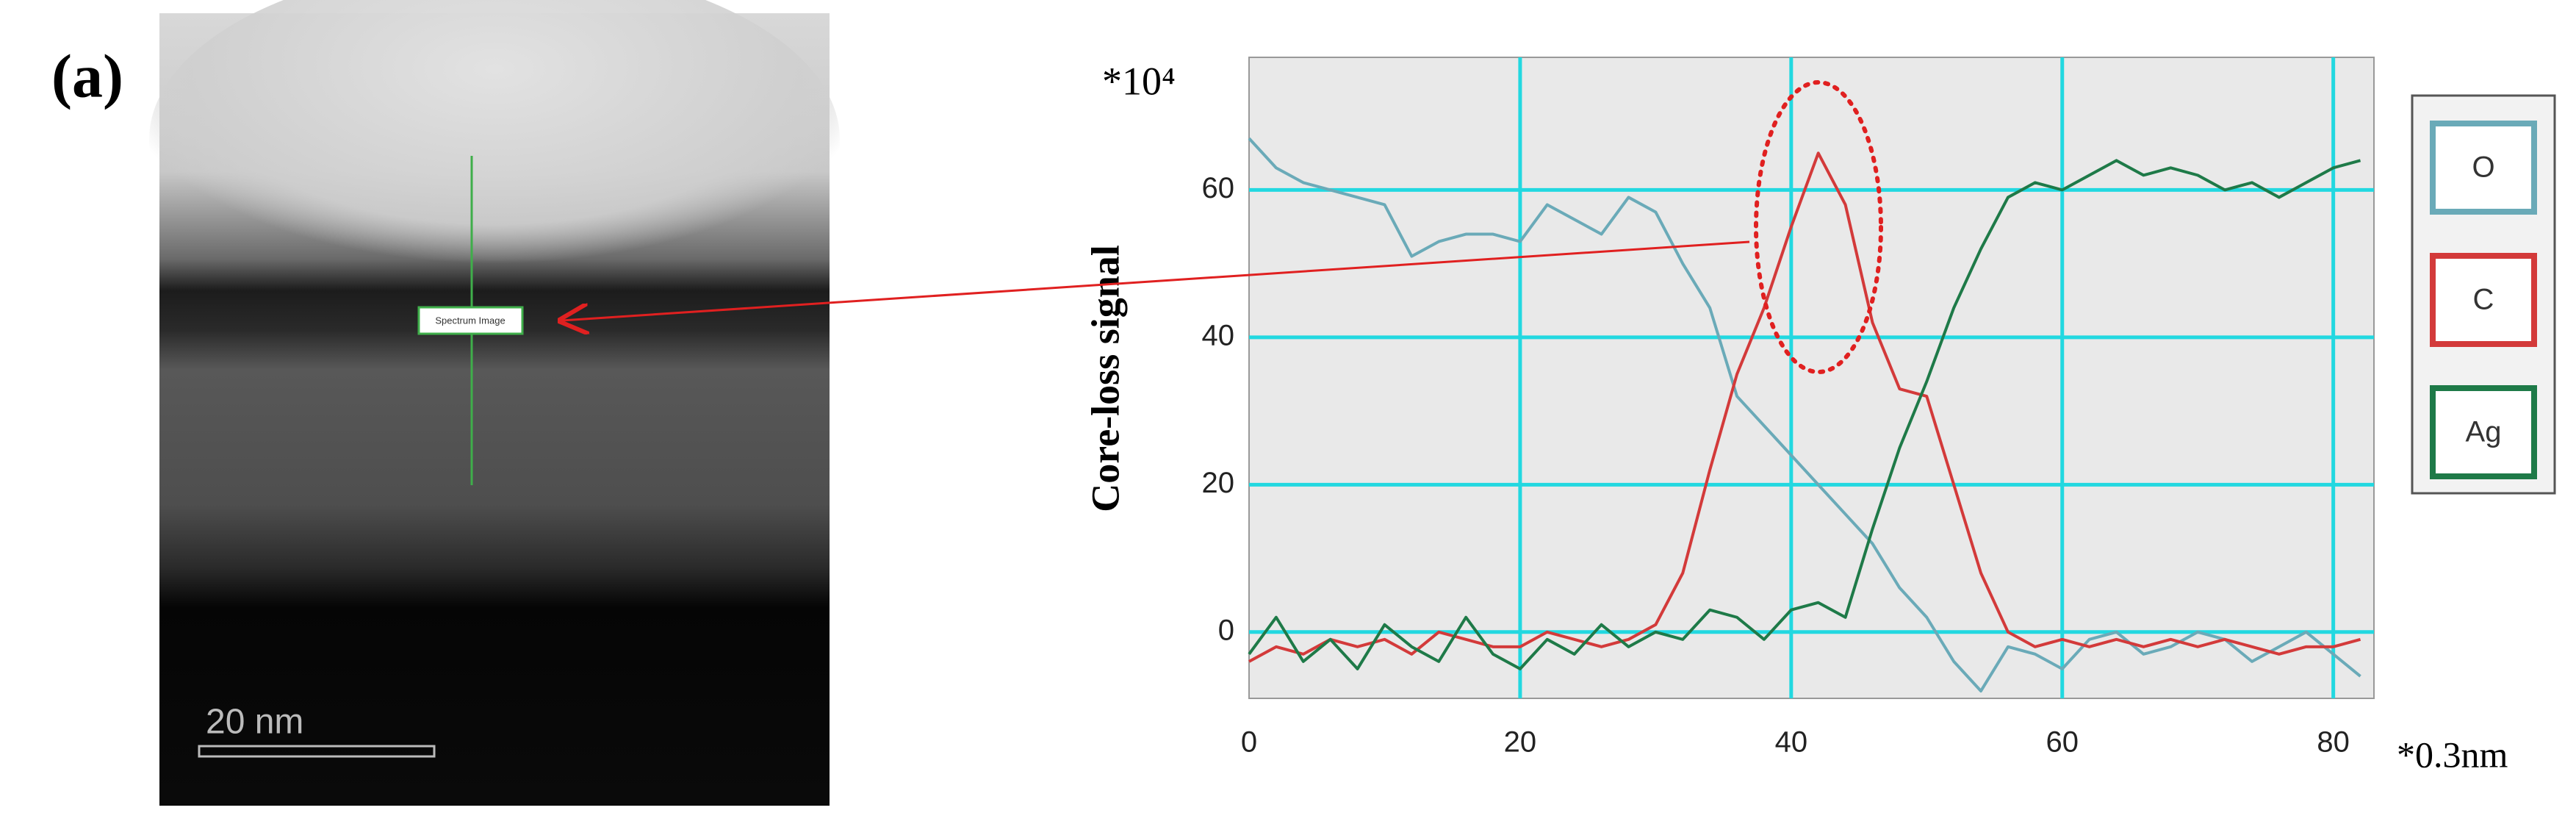  Describe the element at coordinates (1156, 280) in the screenshot. I see `pointer-arrow` at that location.